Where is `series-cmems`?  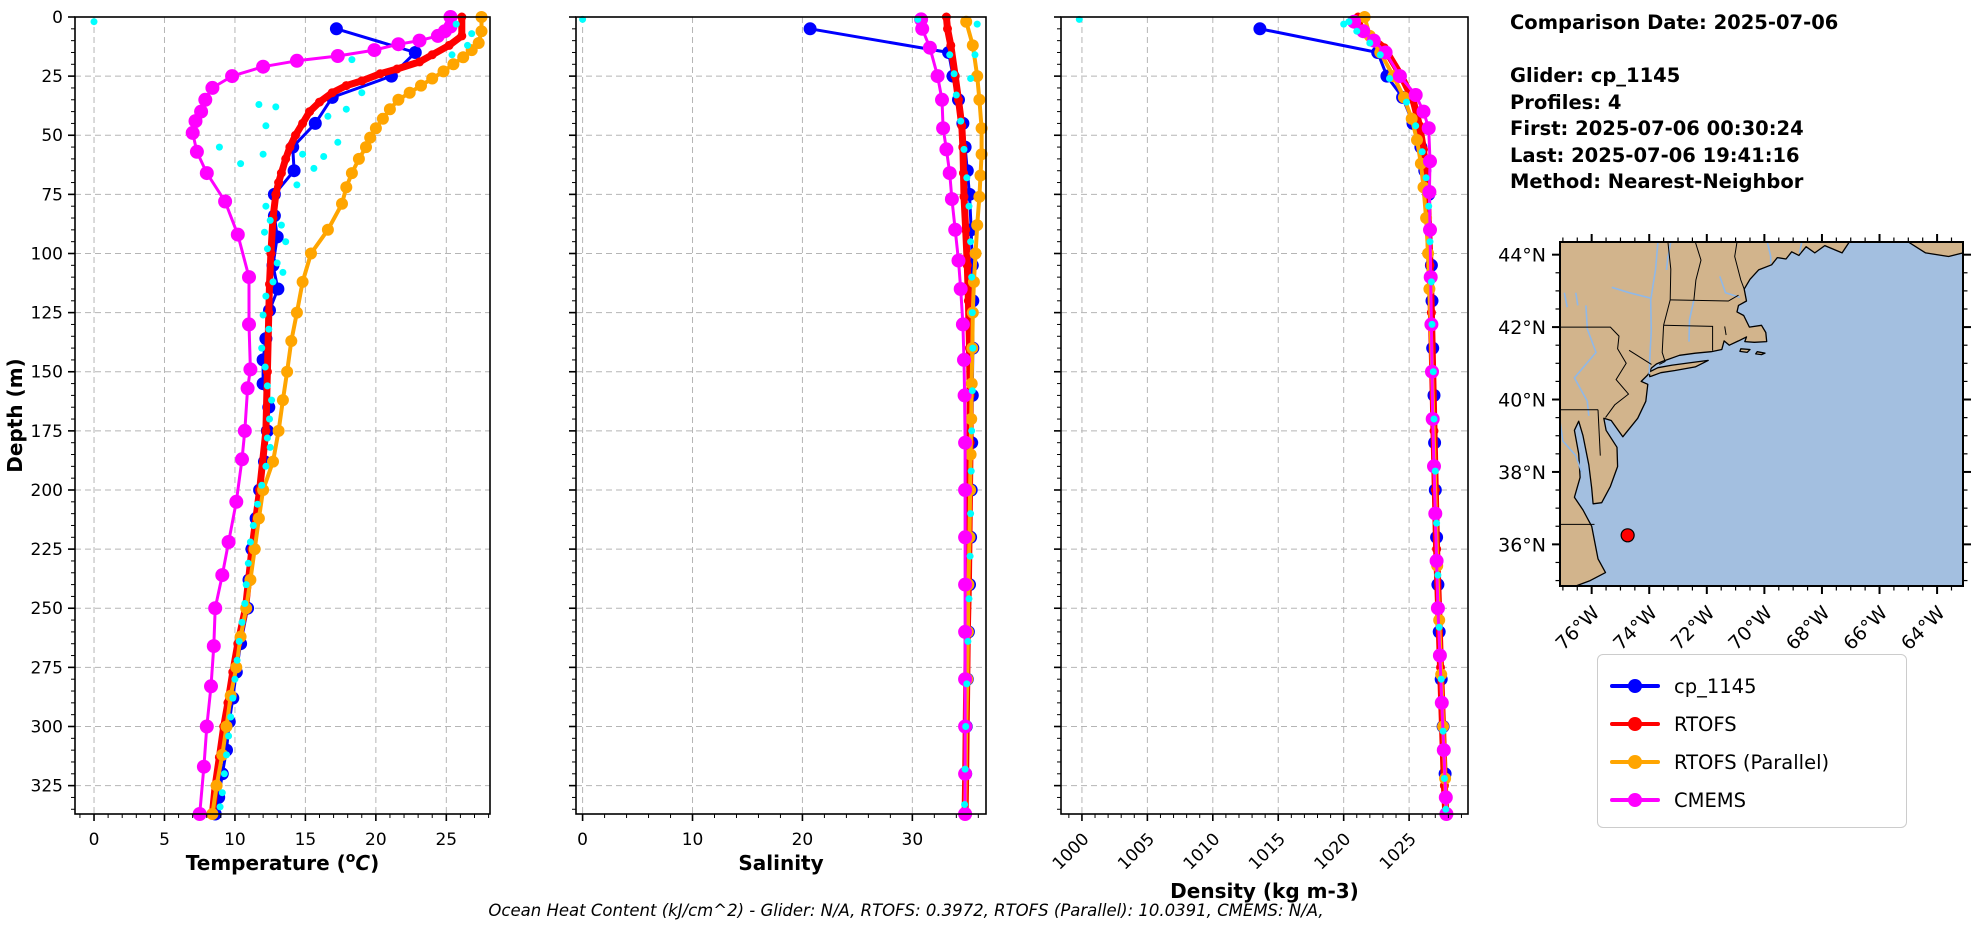
series-cmems is located at coordinates (321, 415).